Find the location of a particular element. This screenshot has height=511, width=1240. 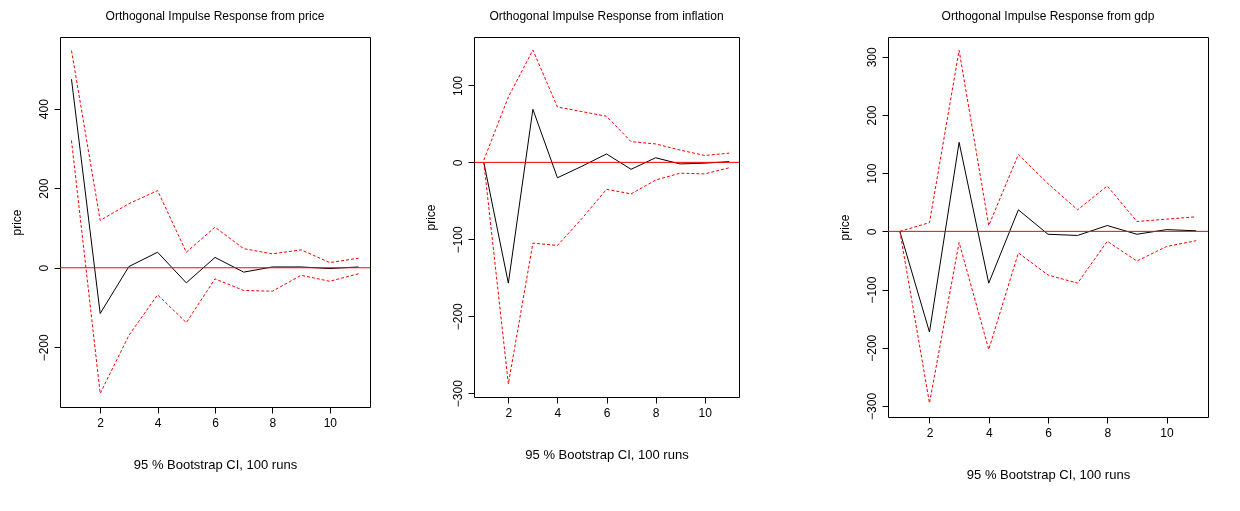

chart-title: Orthogonal Impulse Response from inflation is located at coordinates (606, 16).